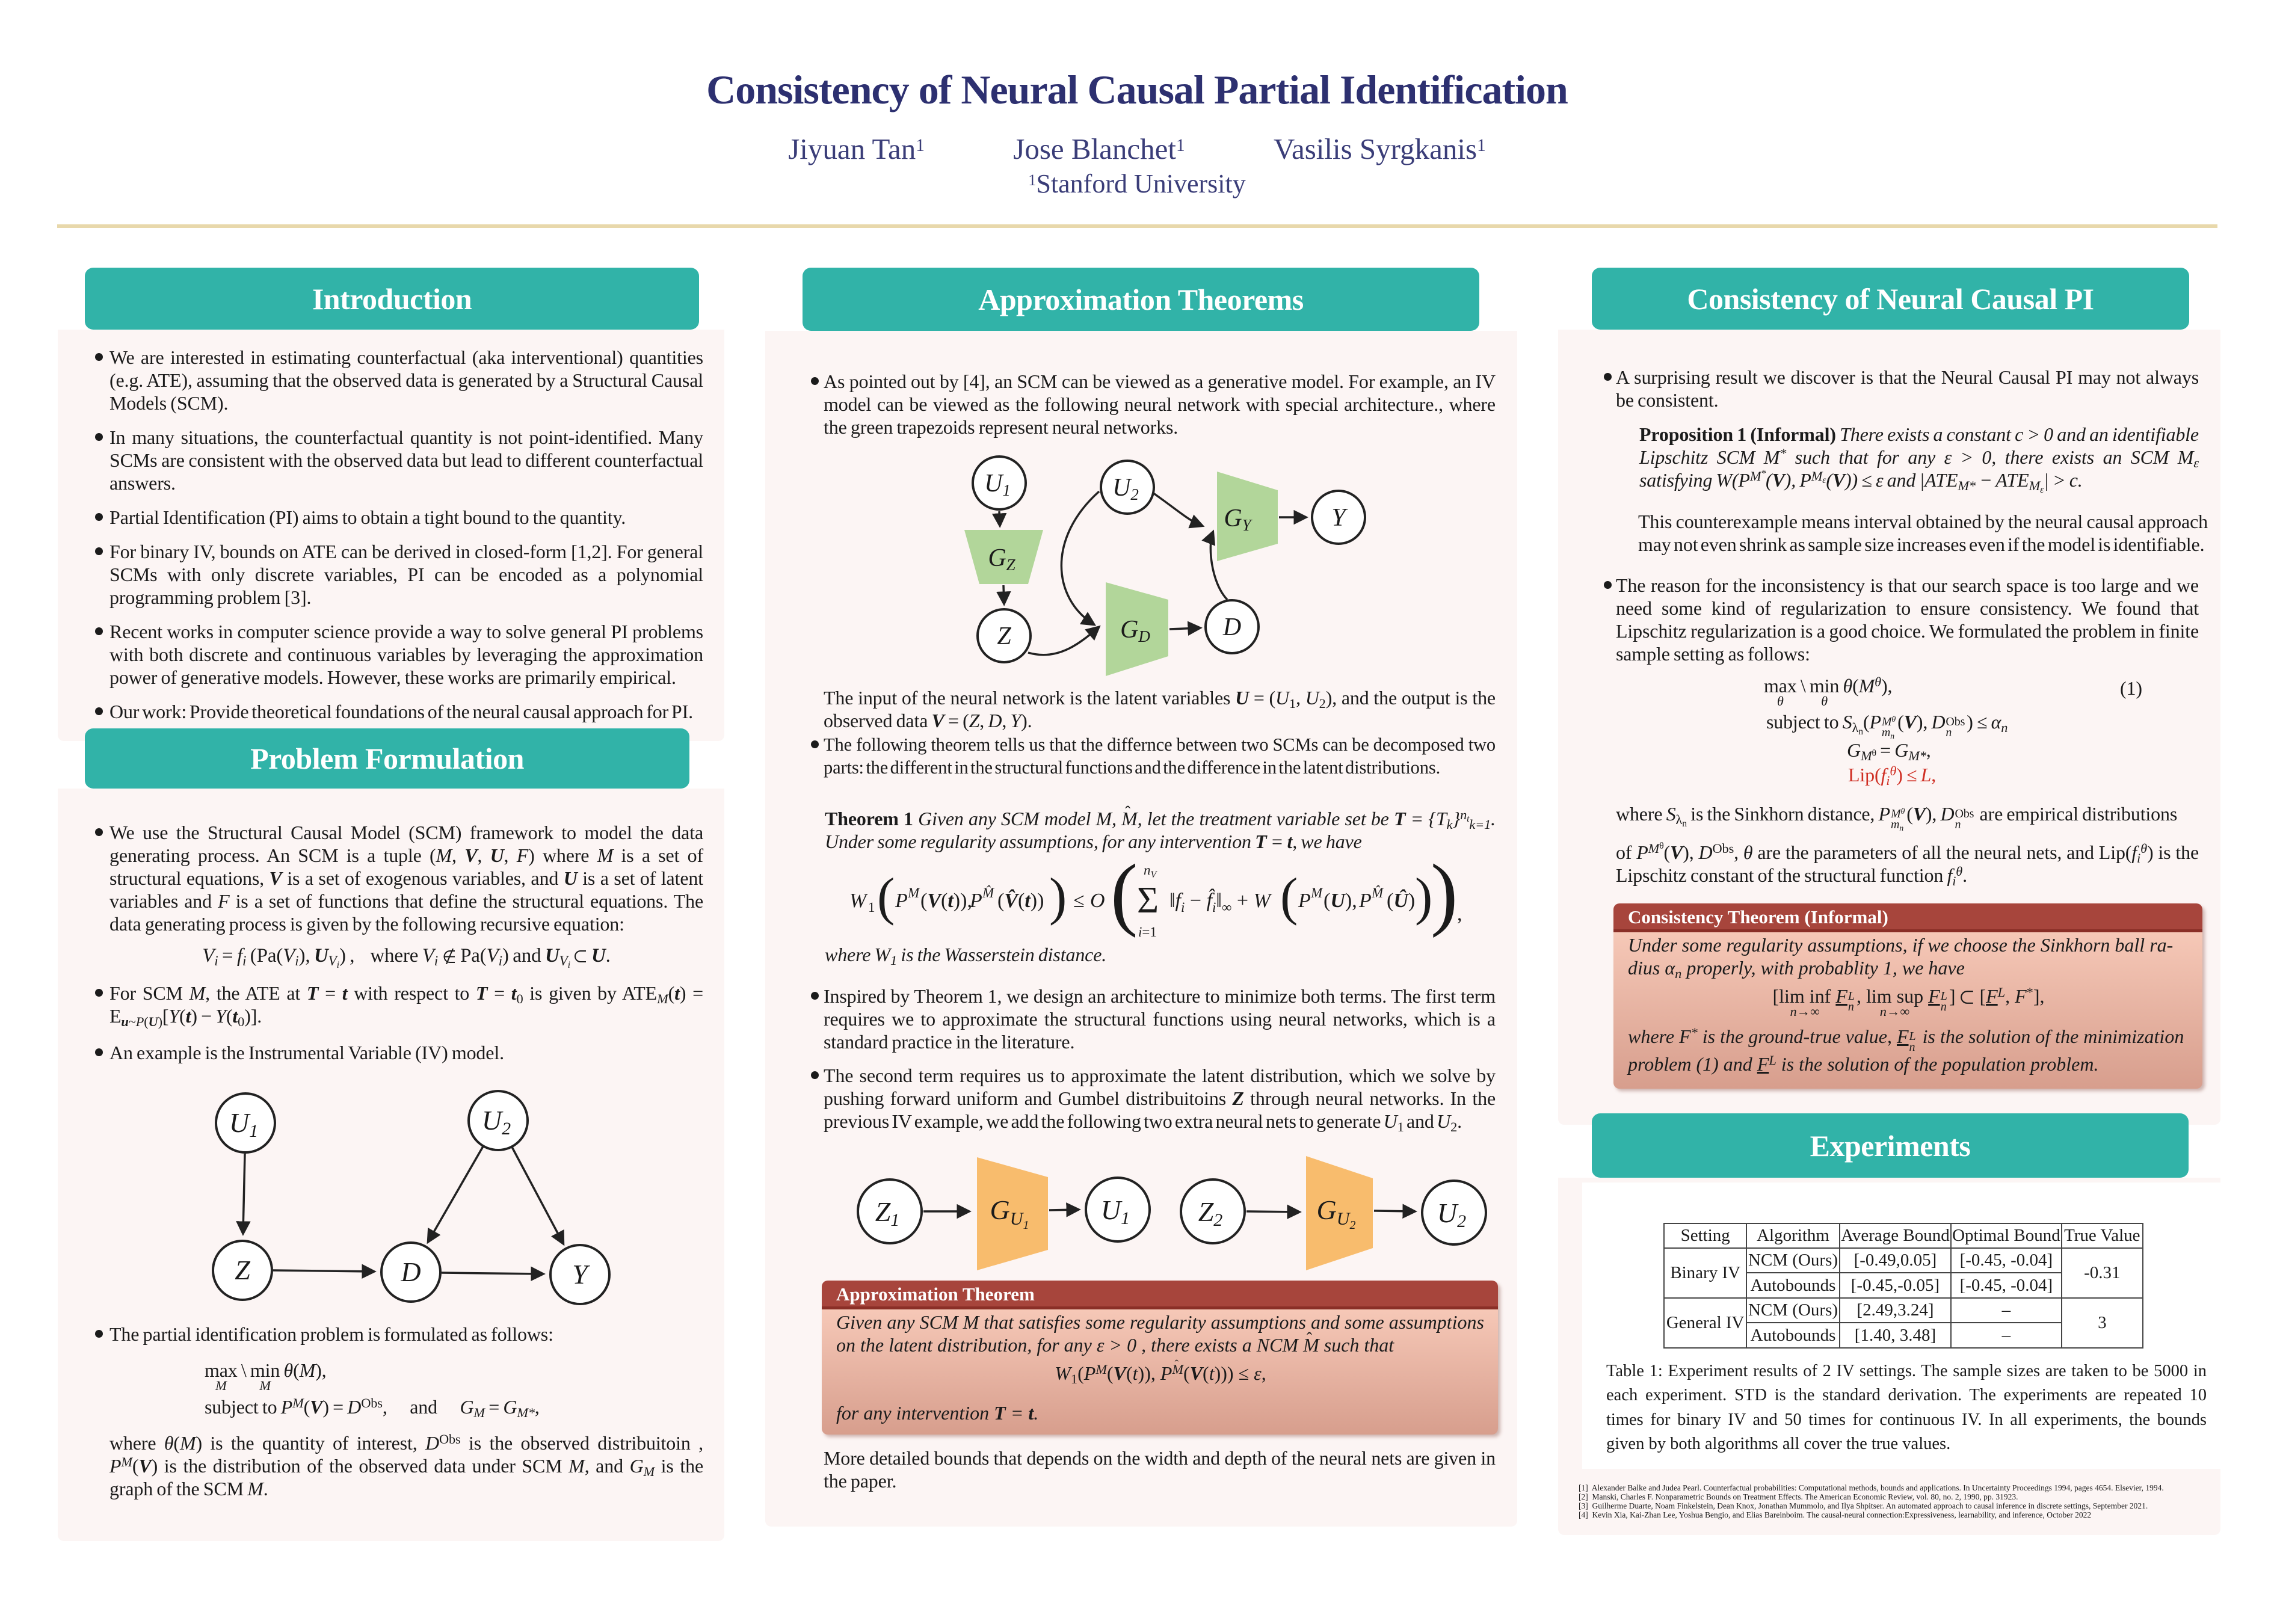 The height and width of the screenshot is (1624, 2274). What do you see at coordinates (1151, 871) in the screenshot?
I see `svg-text: nV` at bounding box center [1151, 871].